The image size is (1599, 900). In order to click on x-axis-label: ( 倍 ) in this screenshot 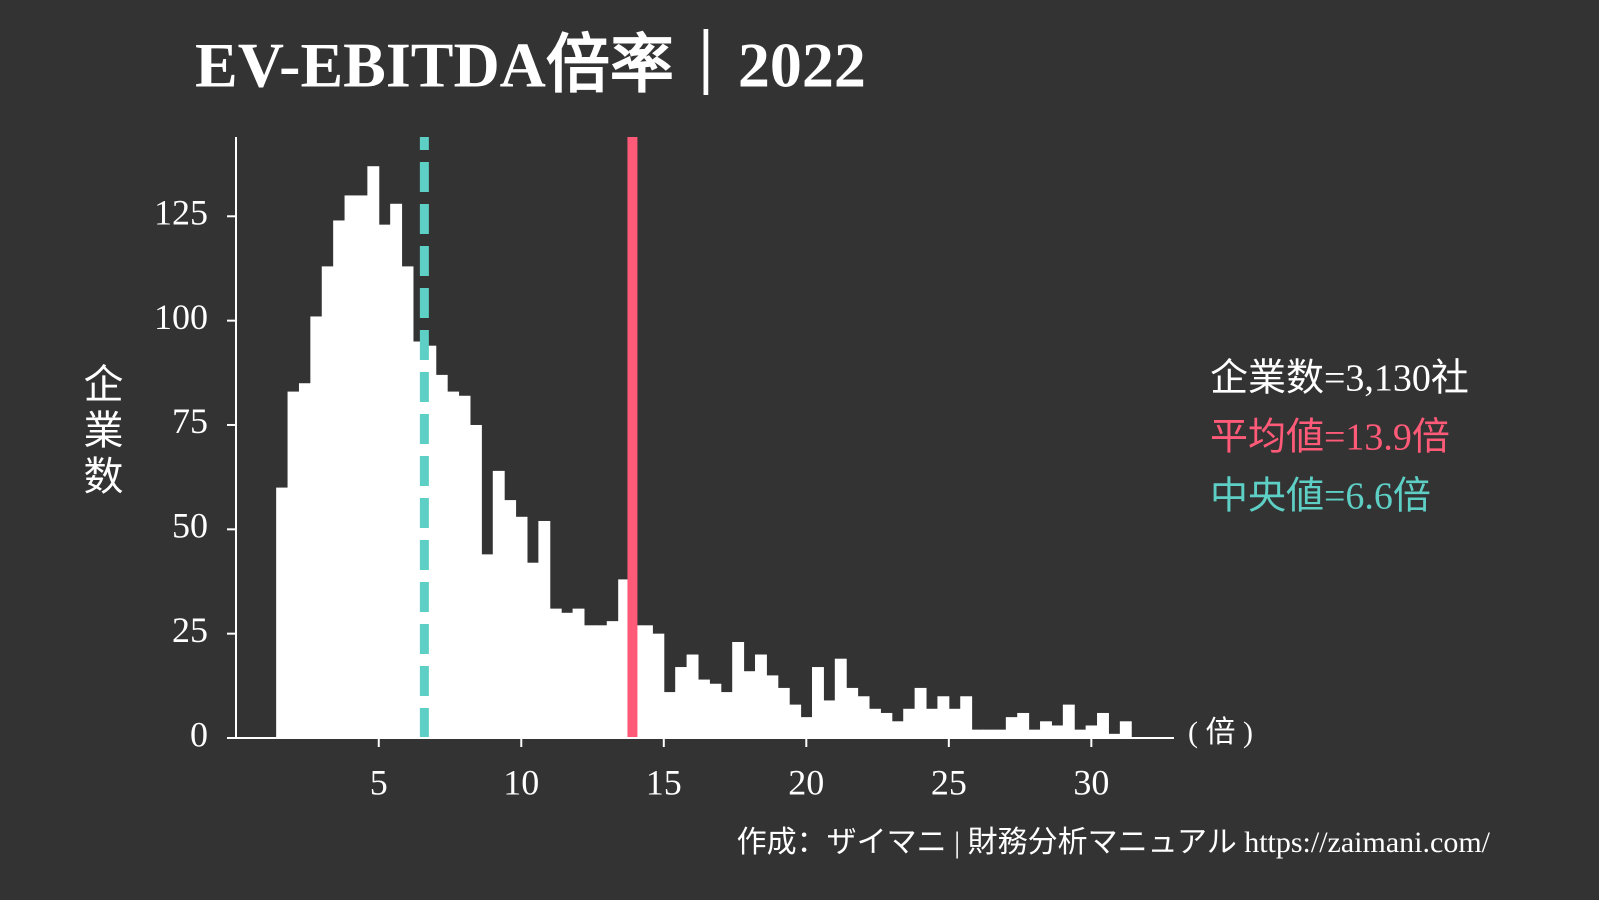, I will do `click(1220, 732)`.